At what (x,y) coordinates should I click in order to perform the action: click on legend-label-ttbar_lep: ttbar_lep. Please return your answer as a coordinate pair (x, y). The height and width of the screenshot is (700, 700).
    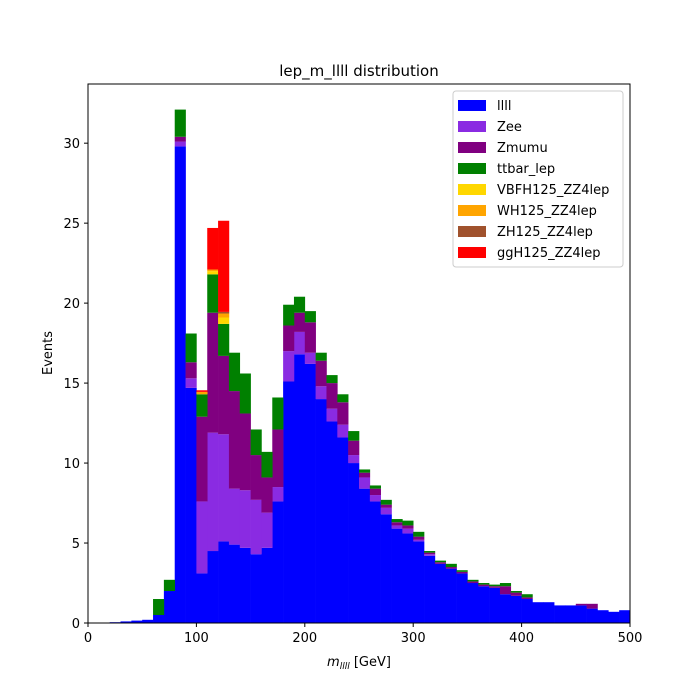
    Looking at the image, I should click on (526, 169).